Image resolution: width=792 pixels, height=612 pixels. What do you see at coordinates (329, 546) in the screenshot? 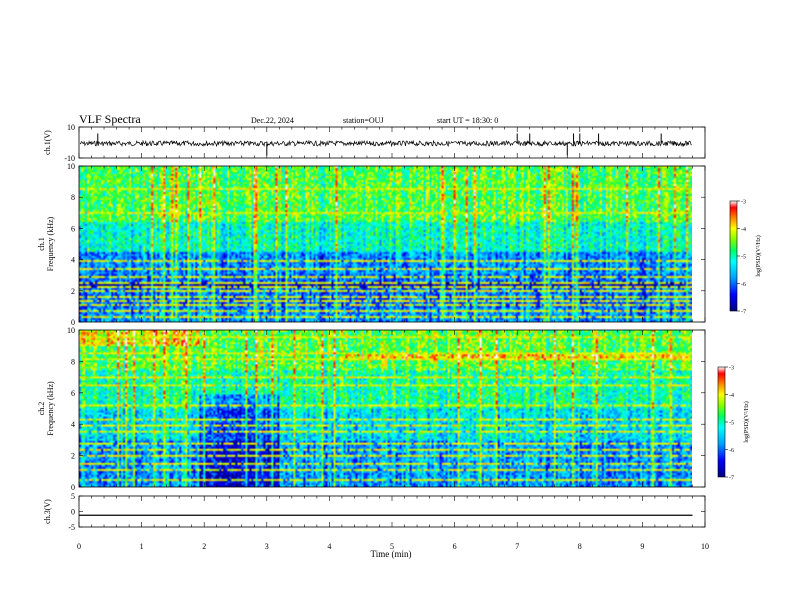
I see `x-tick-label: 4` at bounding box center [329, 546].